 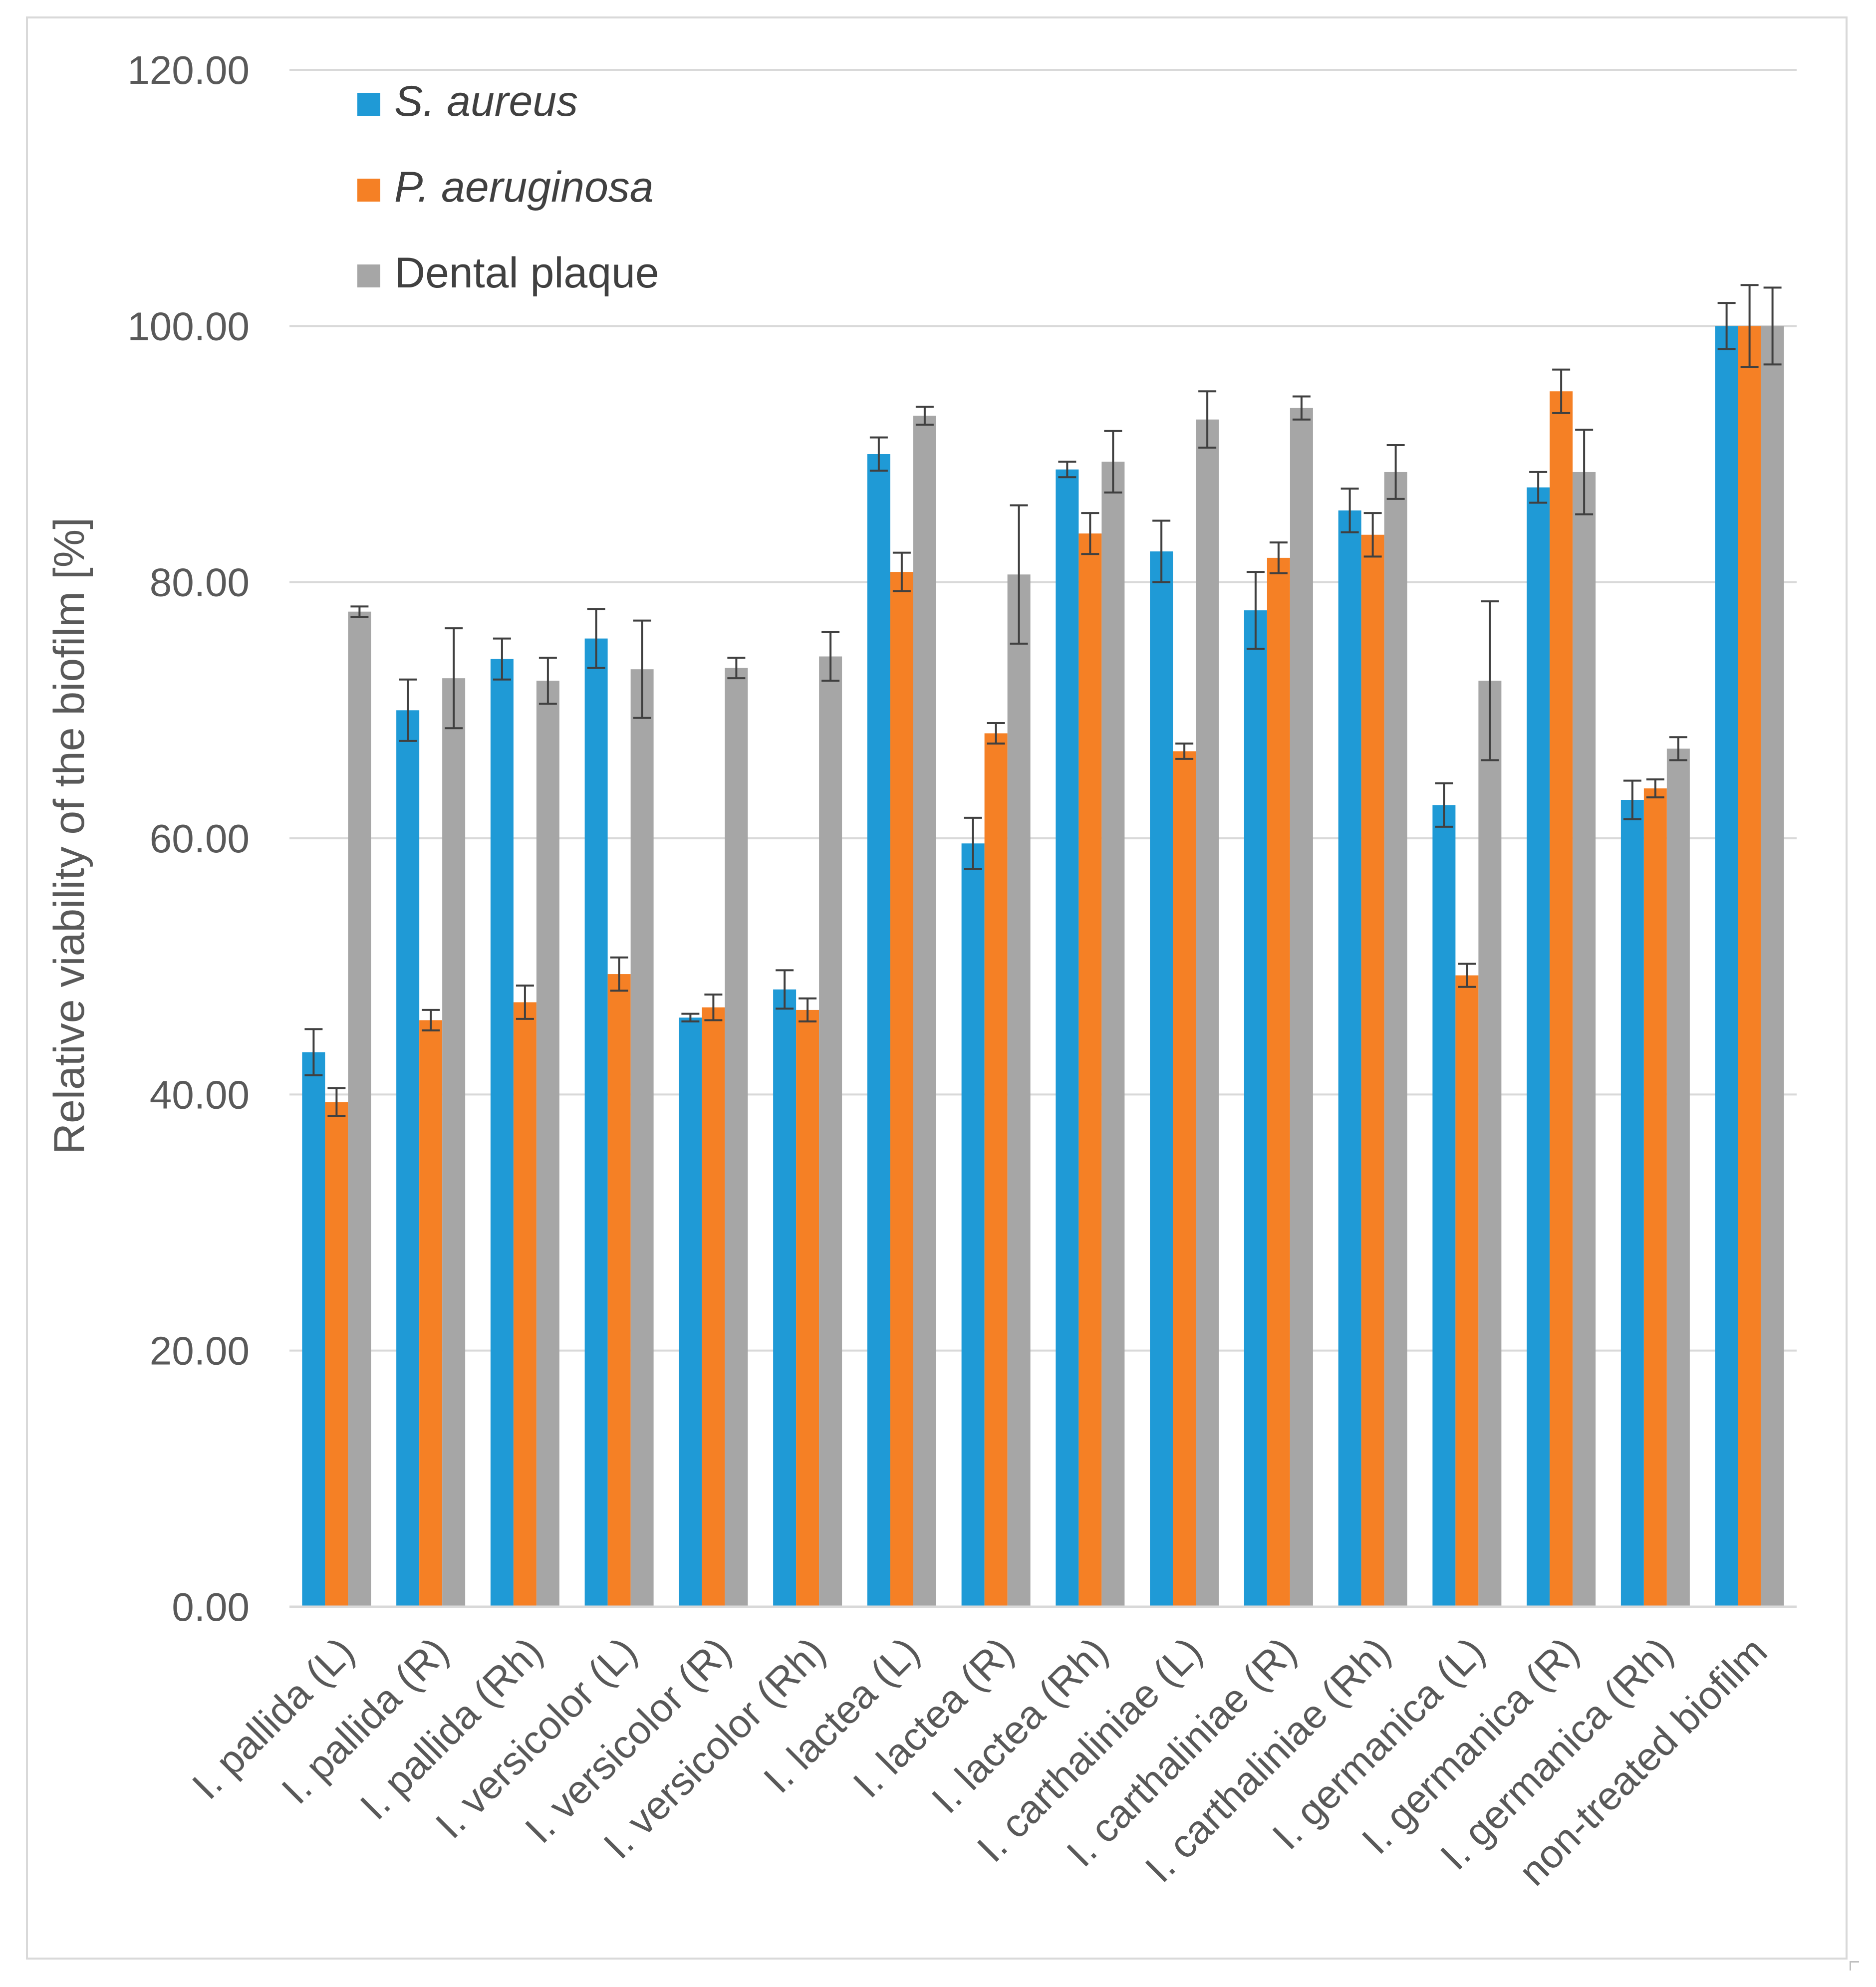 I want to click on y-tick-label: 100.00, so click(x=188, y=326).